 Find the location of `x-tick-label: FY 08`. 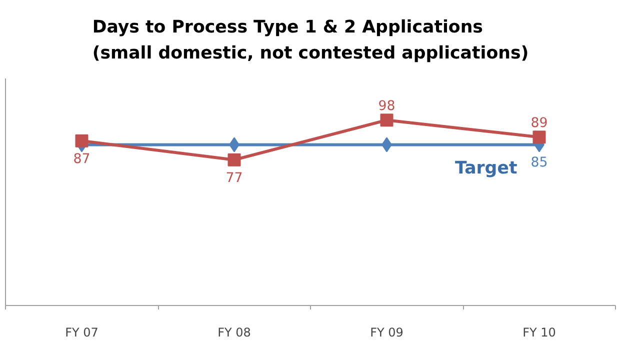

x-tick-label: FY 08 is located at coordinates (234, 333).